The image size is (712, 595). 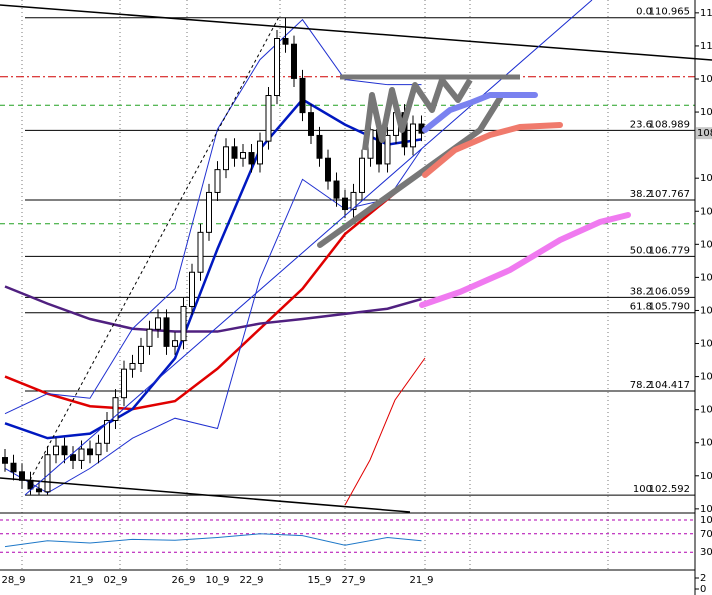 What do you see at coordinates (706, 509) in the screenshot?
I see `y-tick-label: 102.` at bounding box center [706, 509].